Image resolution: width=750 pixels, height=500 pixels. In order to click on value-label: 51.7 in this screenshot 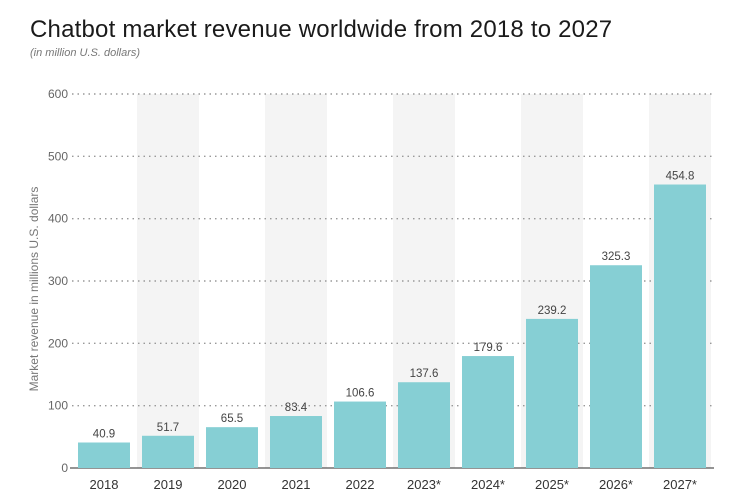, I will do `click(168, 428)`.